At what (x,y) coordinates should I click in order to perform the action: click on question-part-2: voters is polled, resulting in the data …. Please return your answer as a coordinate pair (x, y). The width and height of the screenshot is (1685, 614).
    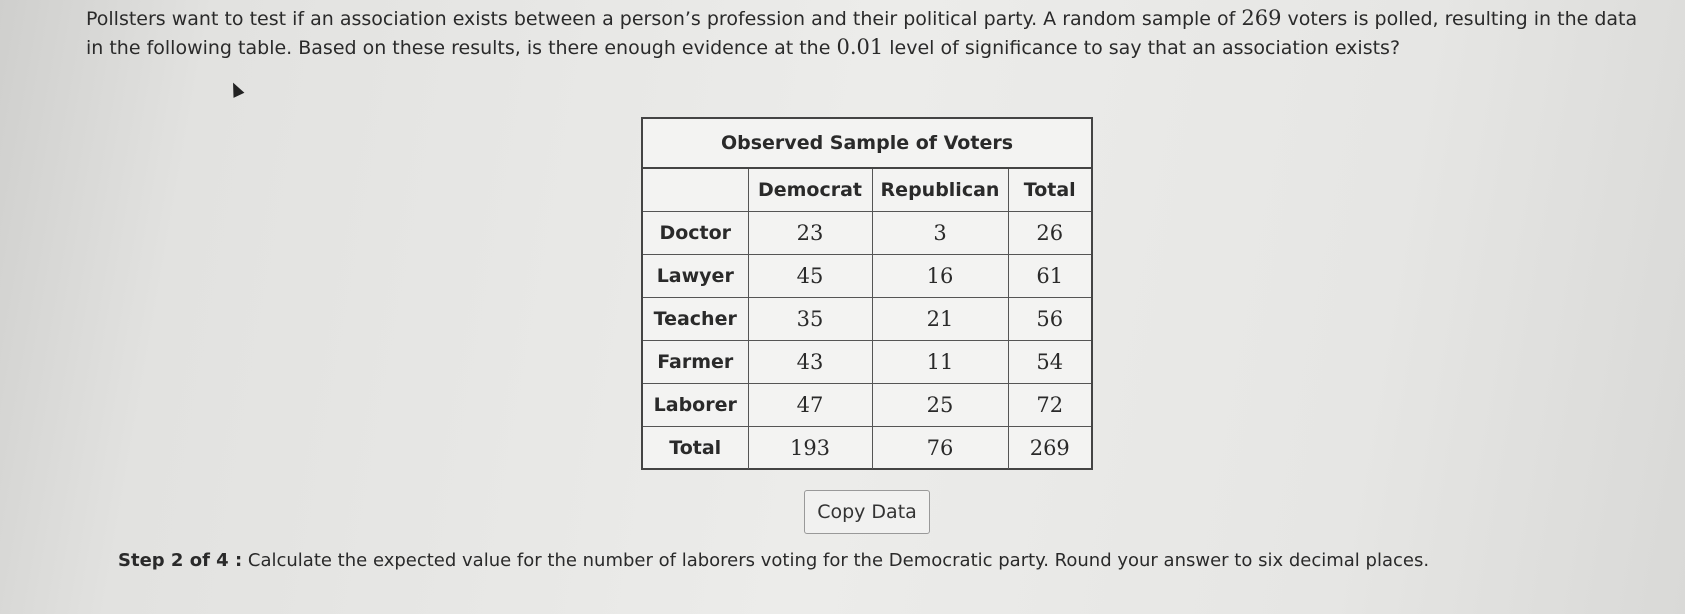
    Looking at the image, I should click on (862, 33).